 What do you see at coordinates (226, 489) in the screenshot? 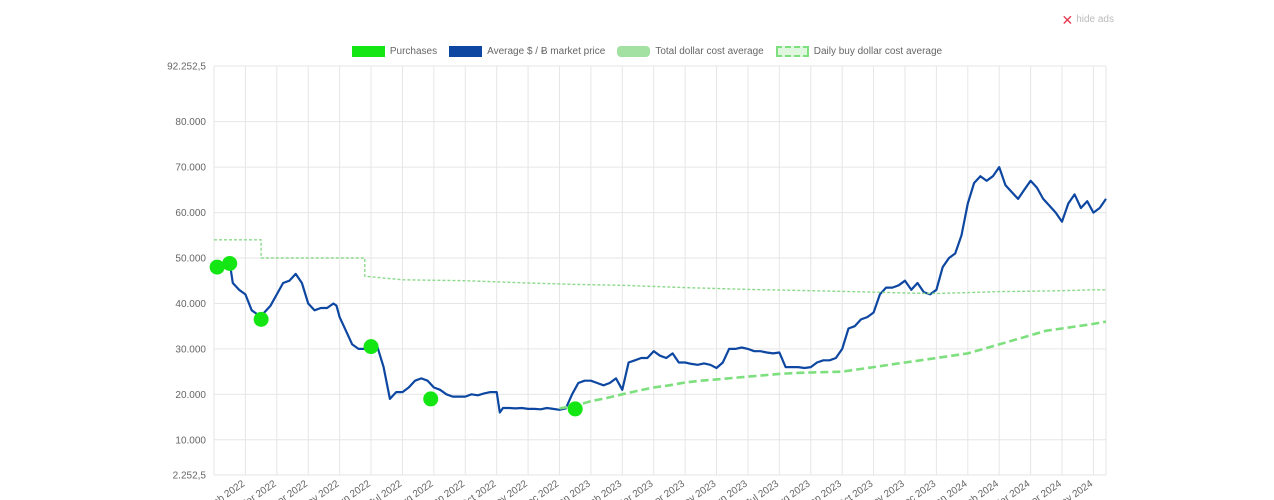
I see `x-tick-label: Feb 2022` at bounding box center [226, 489].